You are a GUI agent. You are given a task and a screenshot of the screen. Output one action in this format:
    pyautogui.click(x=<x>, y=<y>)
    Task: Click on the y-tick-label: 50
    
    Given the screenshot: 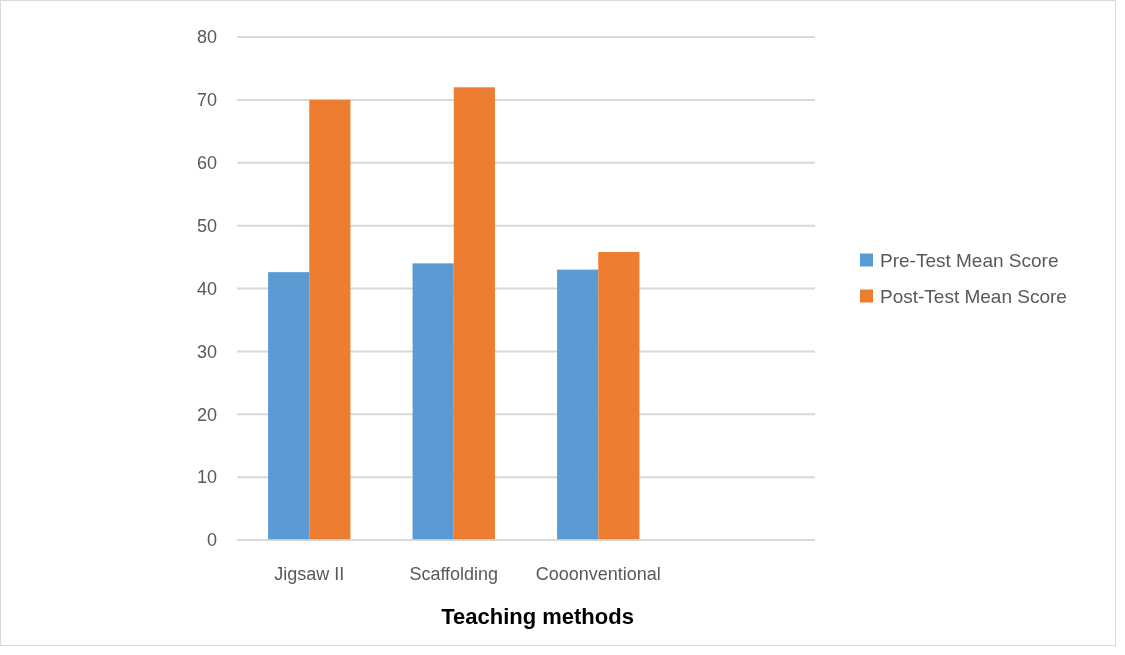 What is the action you would take?
    pyautogui.click(x=206, y=225)
    